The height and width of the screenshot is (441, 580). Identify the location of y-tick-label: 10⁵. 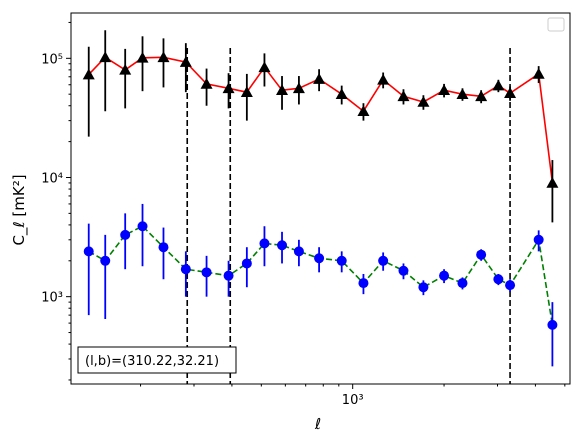
(52, 59).